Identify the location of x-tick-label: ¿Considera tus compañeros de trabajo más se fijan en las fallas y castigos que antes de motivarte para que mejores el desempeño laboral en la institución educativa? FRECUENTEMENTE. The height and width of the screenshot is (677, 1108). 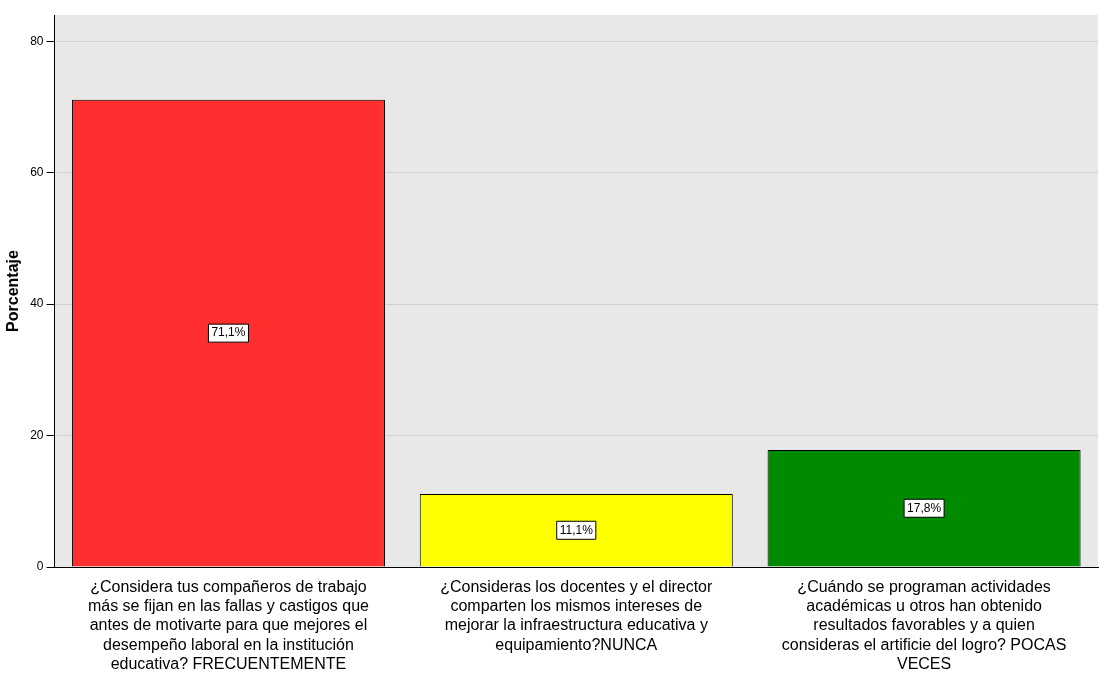
(228, 625).